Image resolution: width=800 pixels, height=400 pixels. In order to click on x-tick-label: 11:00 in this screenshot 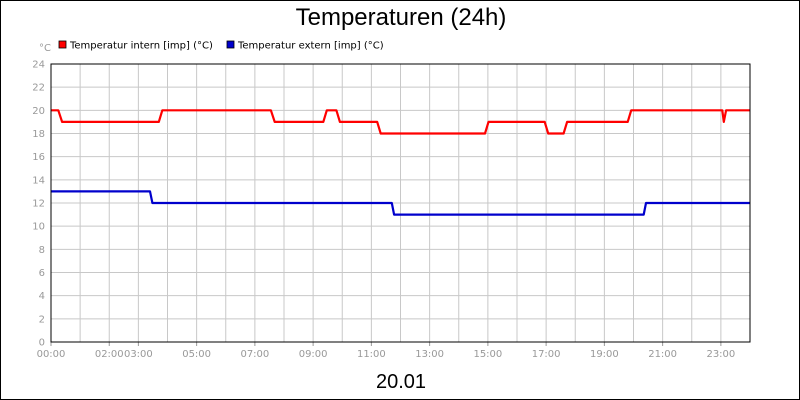, I will do `click(371, 354)`.